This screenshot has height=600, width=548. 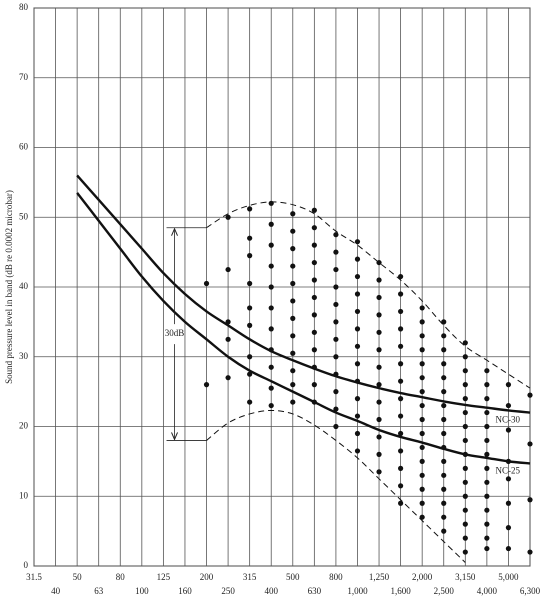 I want to click on y-tick-label: 60, so click(x=24, y=147).